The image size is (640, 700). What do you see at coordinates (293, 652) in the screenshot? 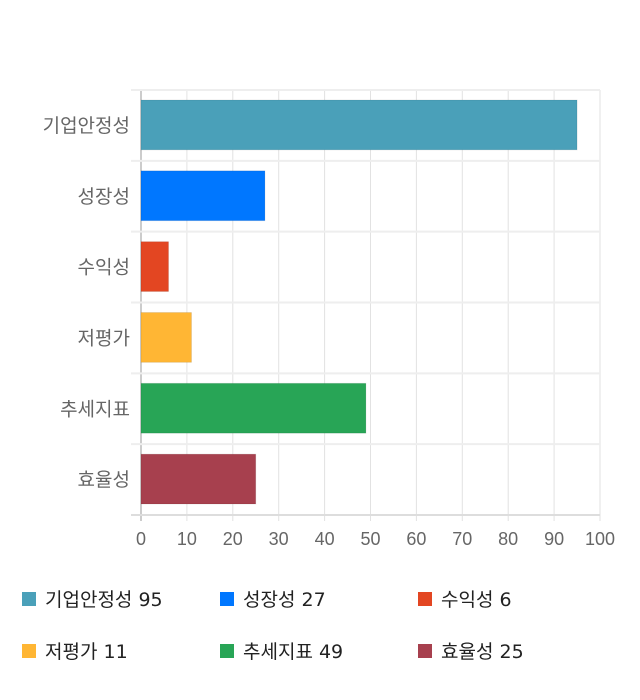
I see `legend-label: 추세지표 49` at bounding box center [293, 652].